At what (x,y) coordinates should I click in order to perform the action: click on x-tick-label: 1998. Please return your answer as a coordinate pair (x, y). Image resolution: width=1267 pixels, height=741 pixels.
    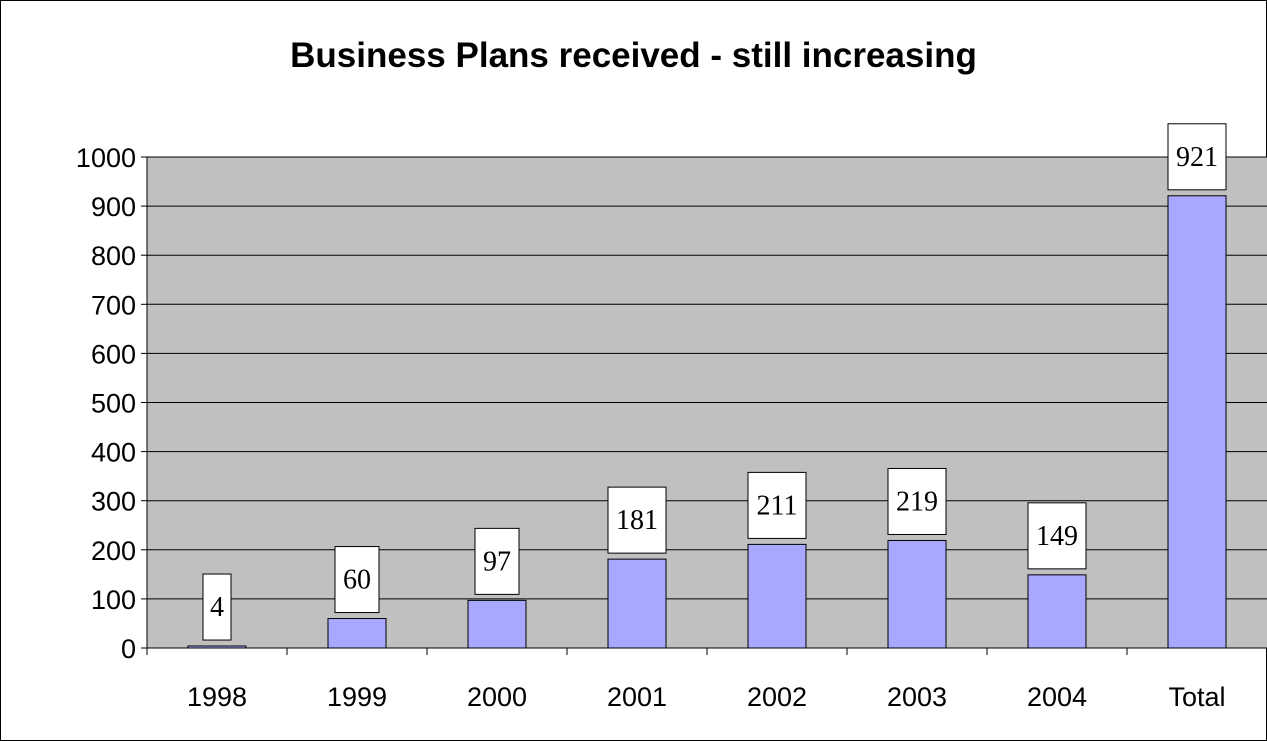
    Looking at the image, I should click on (217, 697).